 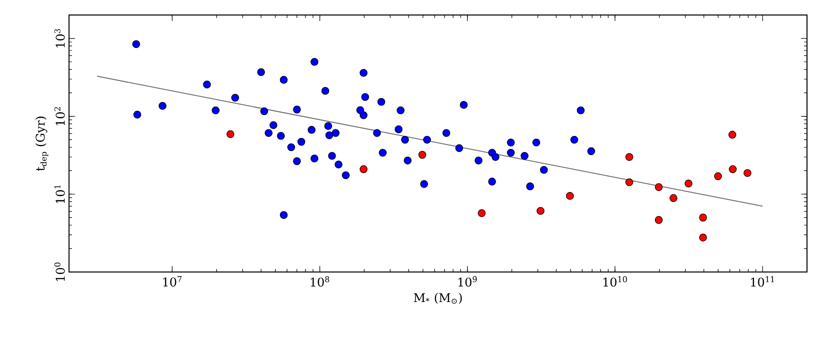 I want to click on y-tick-label: 10$^{0}$, so click(x=59, y=271).